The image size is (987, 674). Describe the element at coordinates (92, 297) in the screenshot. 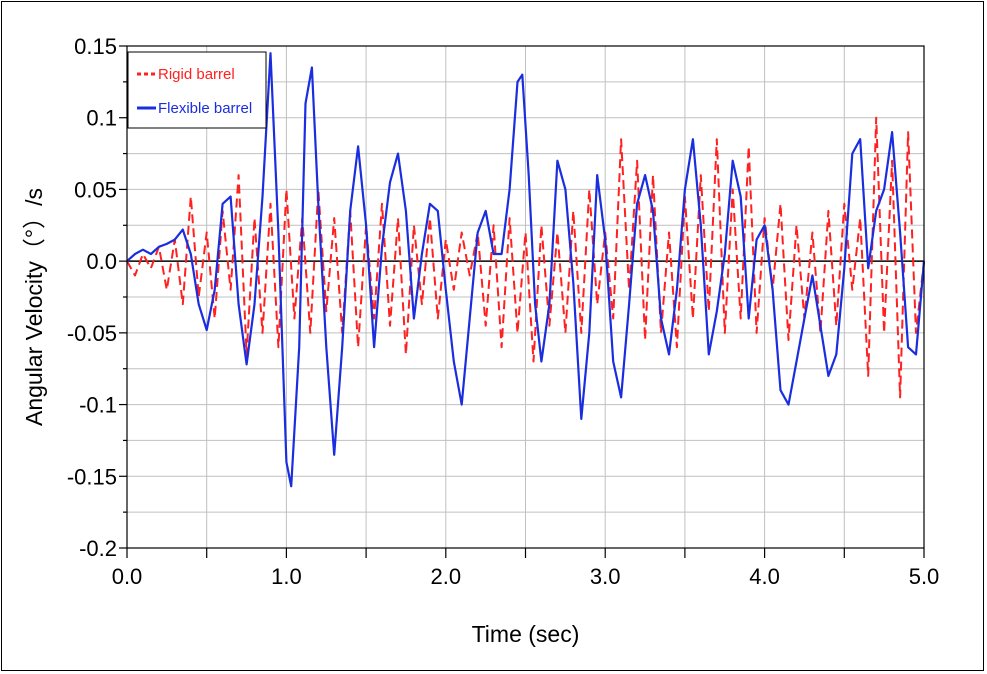

I see `y-tick-labels: -0.2 -0.15 -0.1 -0.05 0.0 0.05 0.1 0.15` at that location.